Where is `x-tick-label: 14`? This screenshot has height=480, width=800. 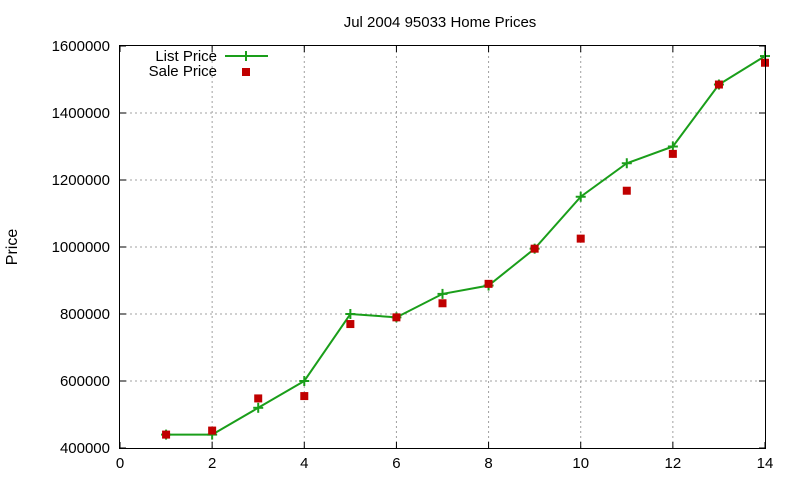
x-tick-label: 14 is located at coordinates (765, 463).